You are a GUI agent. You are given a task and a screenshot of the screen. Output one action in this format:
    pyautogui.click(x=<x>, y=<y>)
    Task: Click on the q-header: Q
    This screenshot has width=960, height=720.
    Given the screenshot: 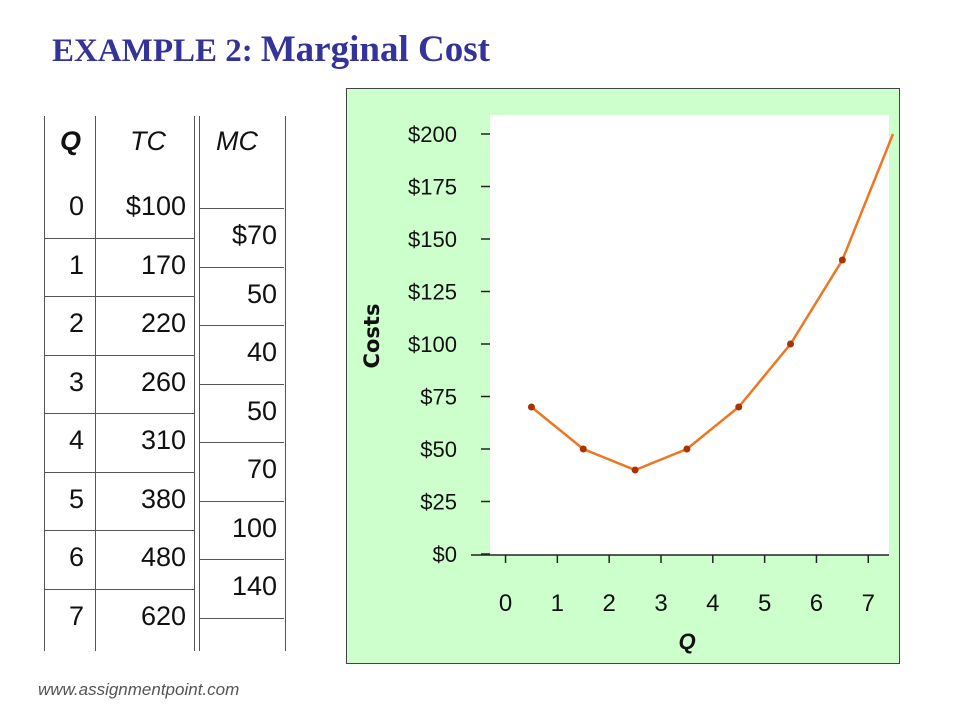 What is the action you would take?
    pyautogui.click(x=71, y=141)
    